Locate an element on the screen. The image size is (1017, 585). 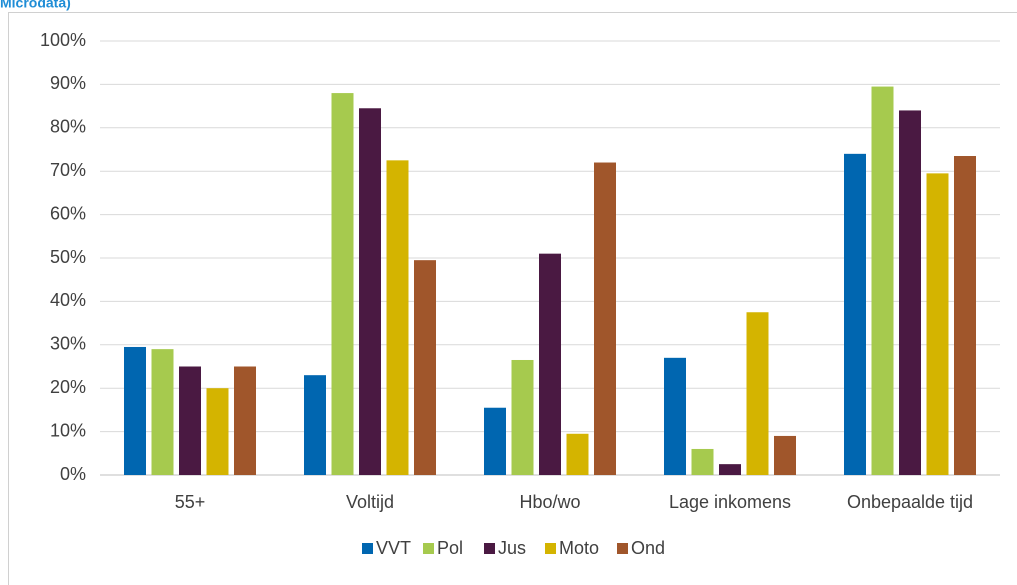
x-tick-label: Hbo/wo is located at coordinates (549, 502).